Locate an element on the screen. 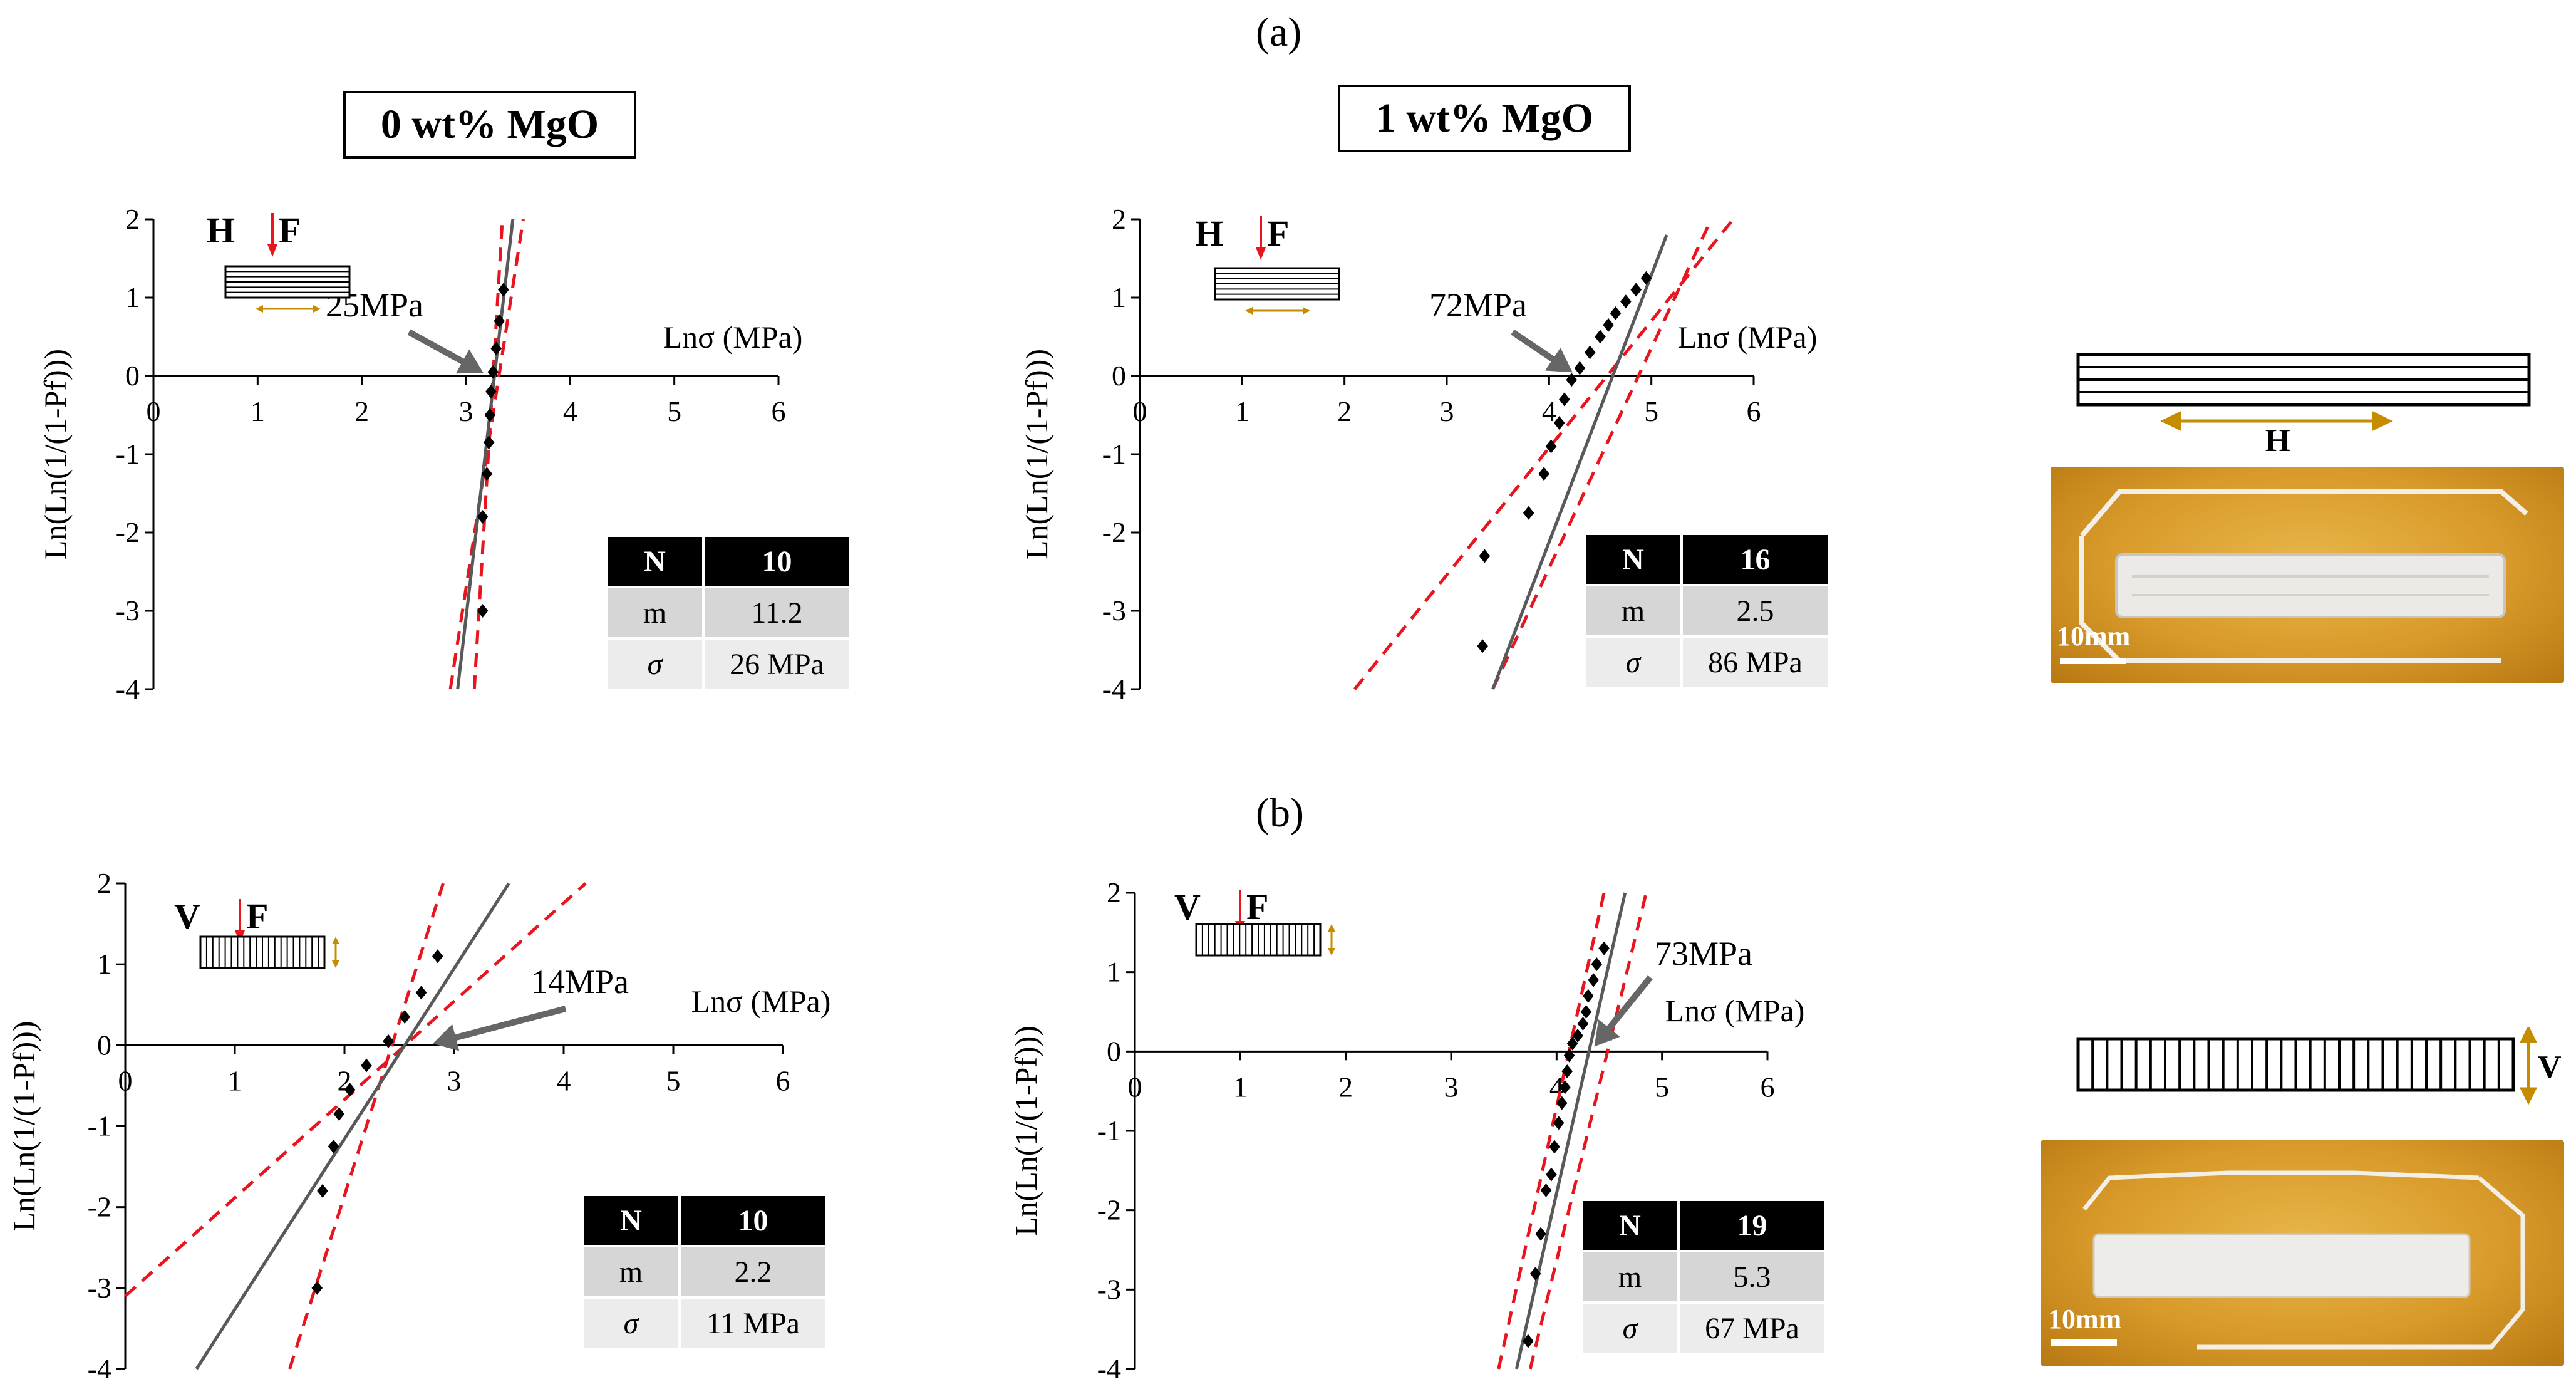 This screenshot has height=1399, width=2576. table-cell: 2.2 is located at coordinates (753, 1272).